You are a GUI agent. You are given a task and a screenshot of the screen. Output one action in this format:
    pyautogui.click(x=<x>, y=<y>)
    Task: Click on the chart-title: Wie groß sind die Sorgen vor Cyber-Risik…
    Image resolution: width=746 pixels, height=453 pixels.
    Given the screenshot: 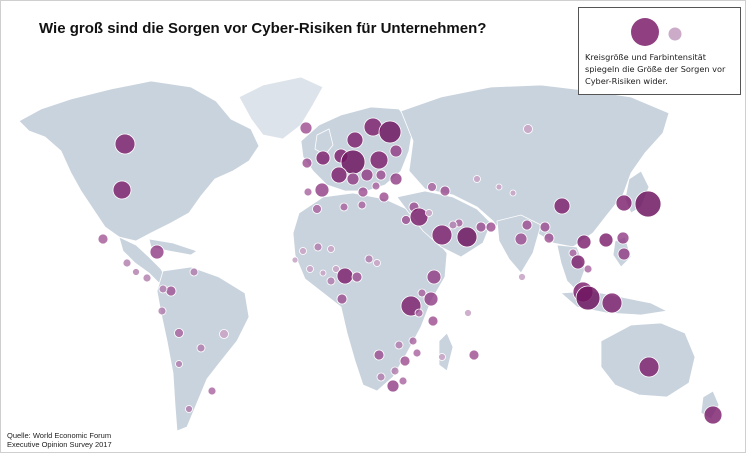 What is the action you would take?
    pyautogui.click(x=263, y=28)
    